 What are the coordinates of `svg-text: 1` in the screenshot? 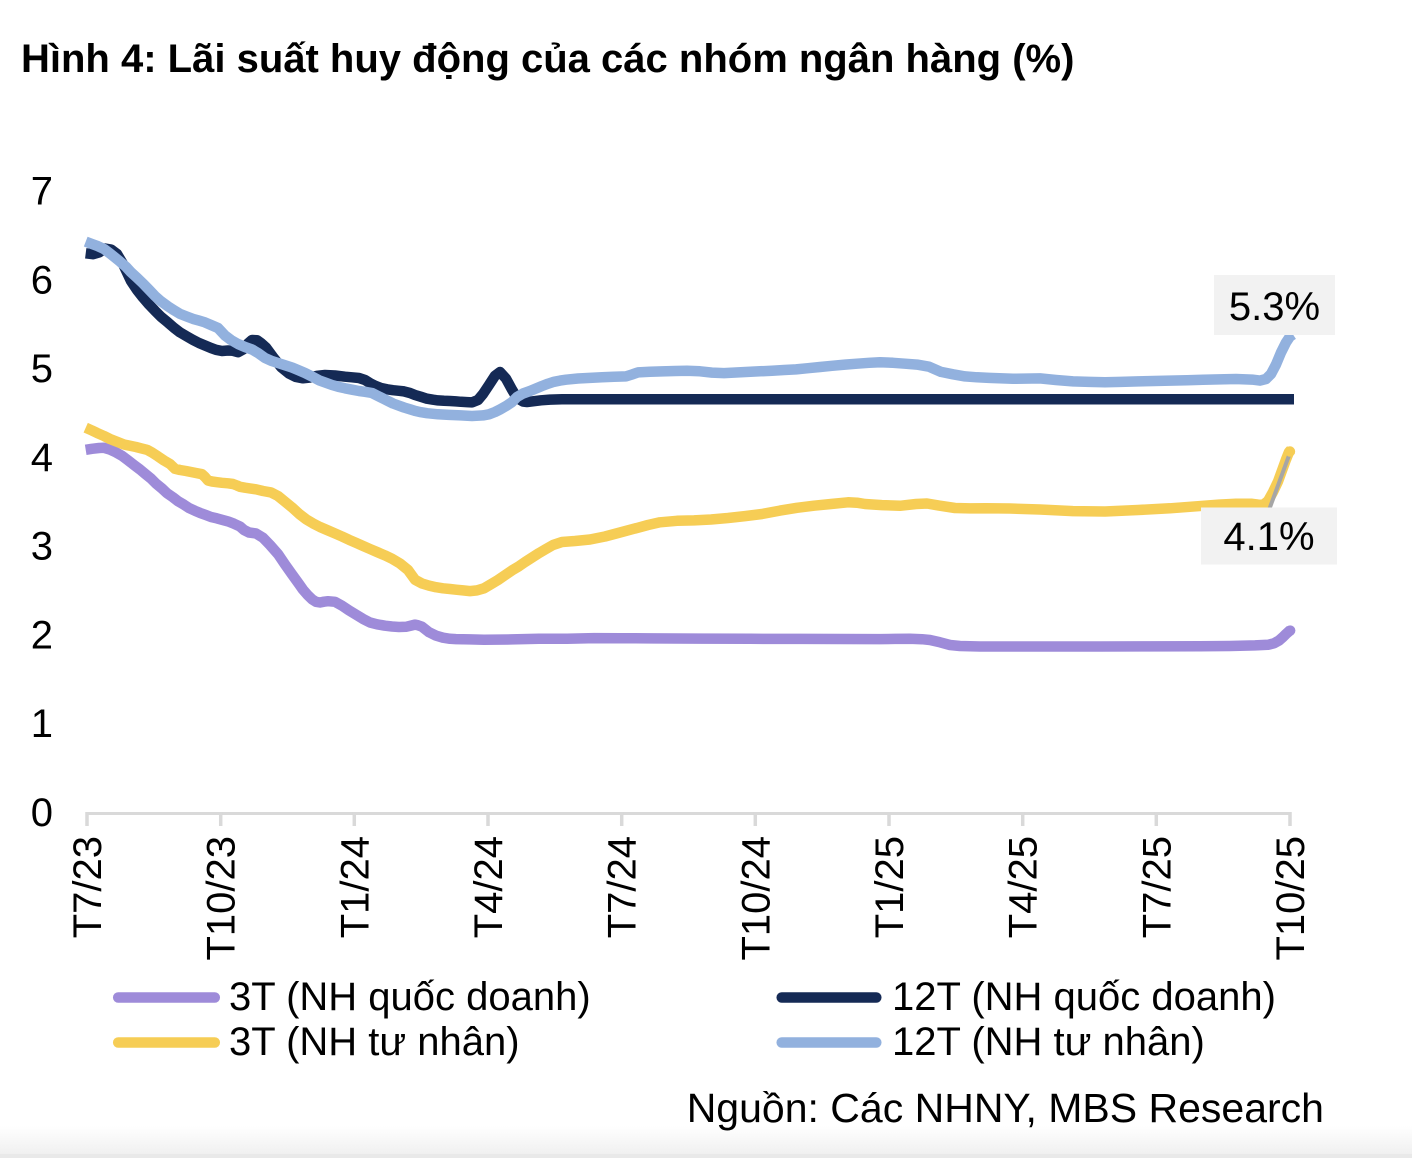 It's located at (42, 724).